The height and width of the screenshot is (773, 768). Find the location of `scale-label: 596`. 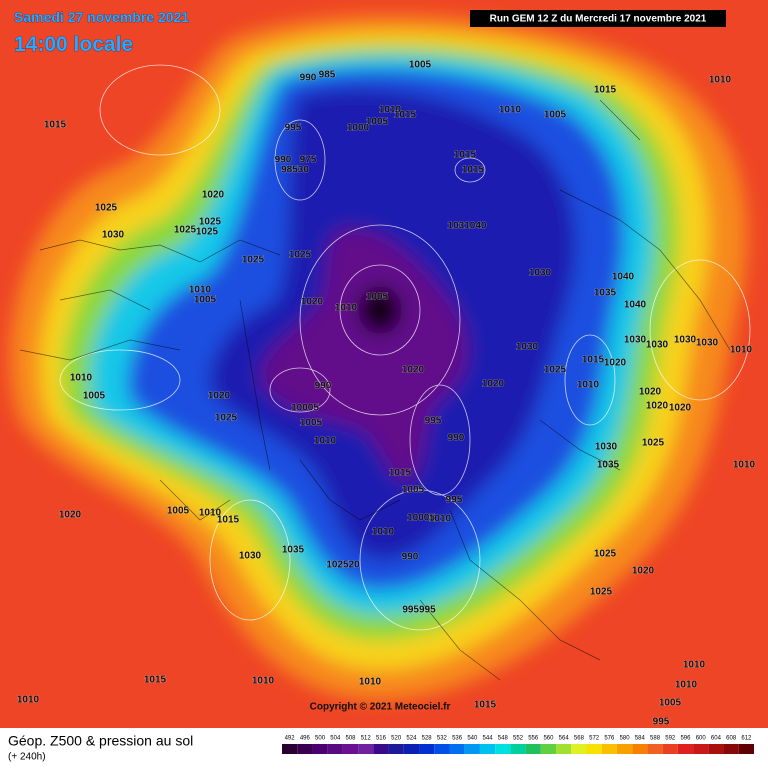

scale-label: 596 is located at coordinates (685, 739).